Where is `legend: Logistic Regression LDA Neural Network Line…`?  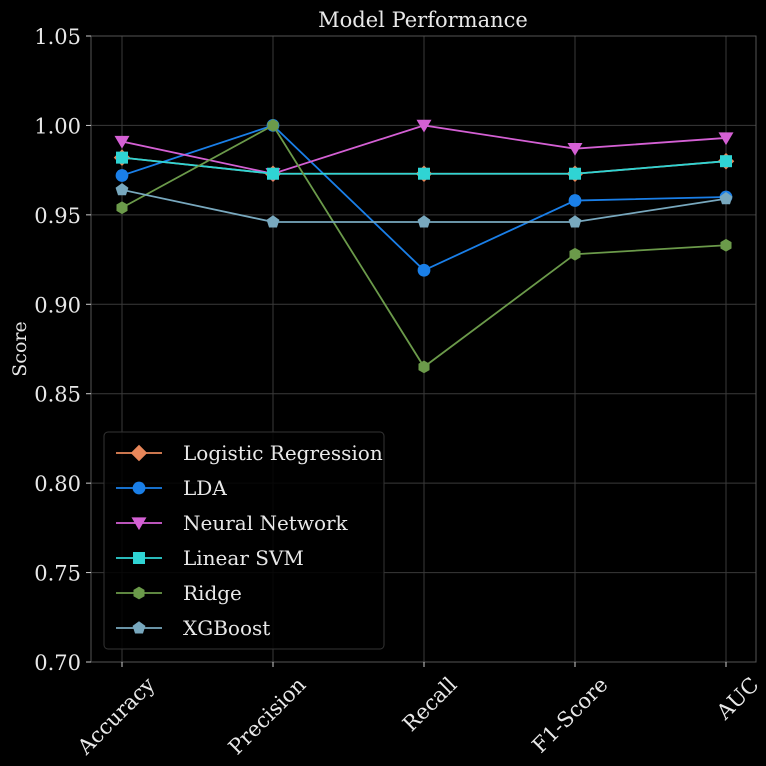 legend: Logistic Regression LDA Neural Network Line… is located at coordinates (244, 540).